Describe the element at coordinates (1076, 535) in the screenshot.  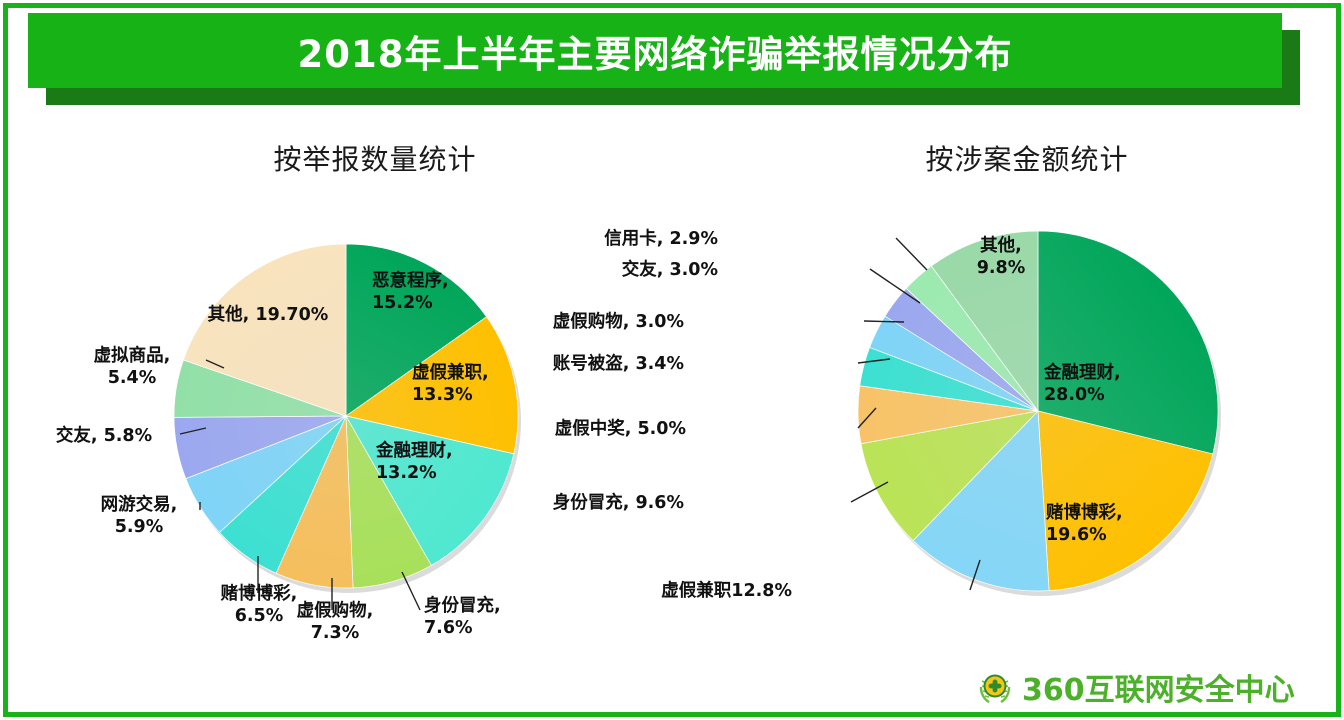
I see `pie-slice-label-value: 19.6%` at that location.